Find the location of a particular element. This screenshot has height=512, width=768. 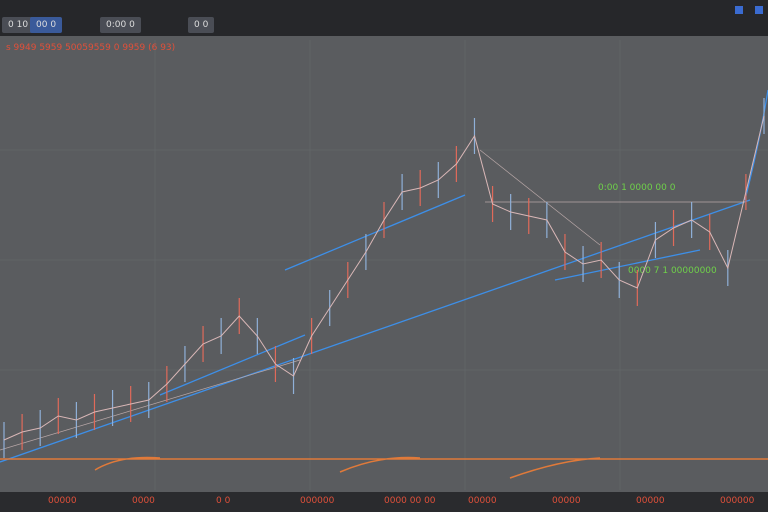

footer-label: 0000 is located at coordinates (143, 501).